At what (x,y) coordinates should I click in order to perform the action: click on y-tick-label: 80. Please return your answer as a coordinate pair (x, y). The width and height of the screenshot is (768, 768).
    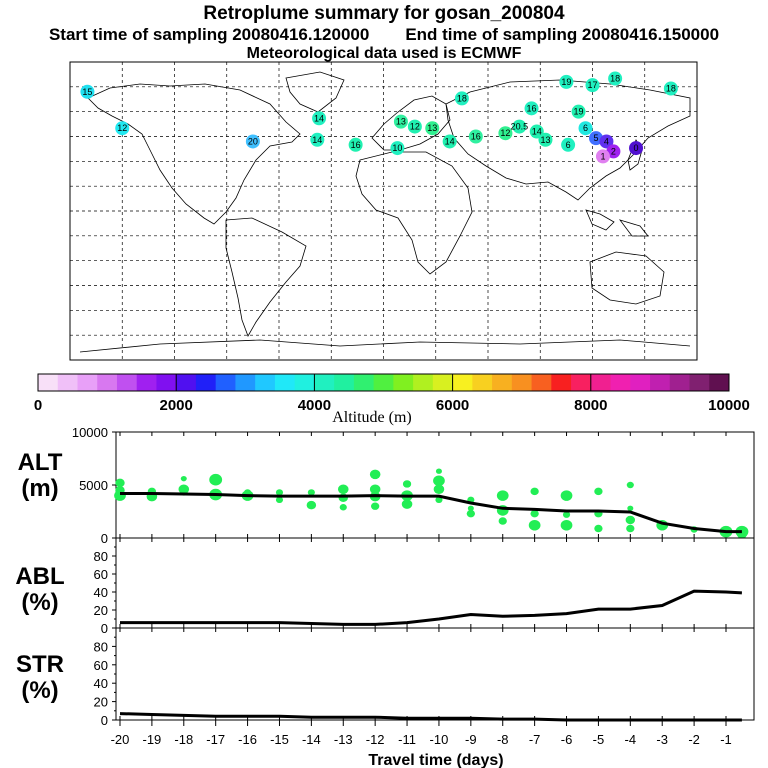
    Looking at the image, I should click on (101, 646).